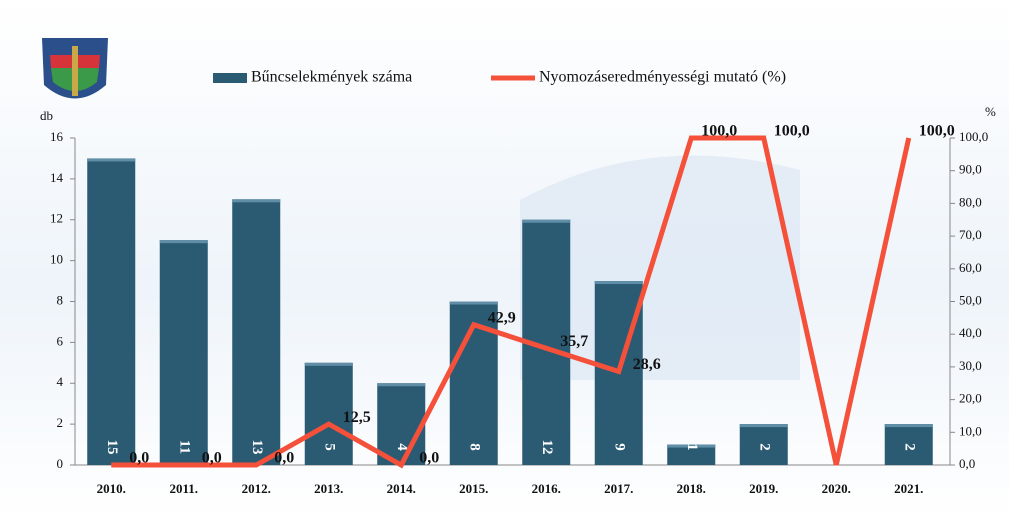 The height and width of the screenshot is (521, 1009). What do you see at coordinates (474, 447) in the screenshot?
I see `bar-value-label: 8` at bounding box center [474, 447].